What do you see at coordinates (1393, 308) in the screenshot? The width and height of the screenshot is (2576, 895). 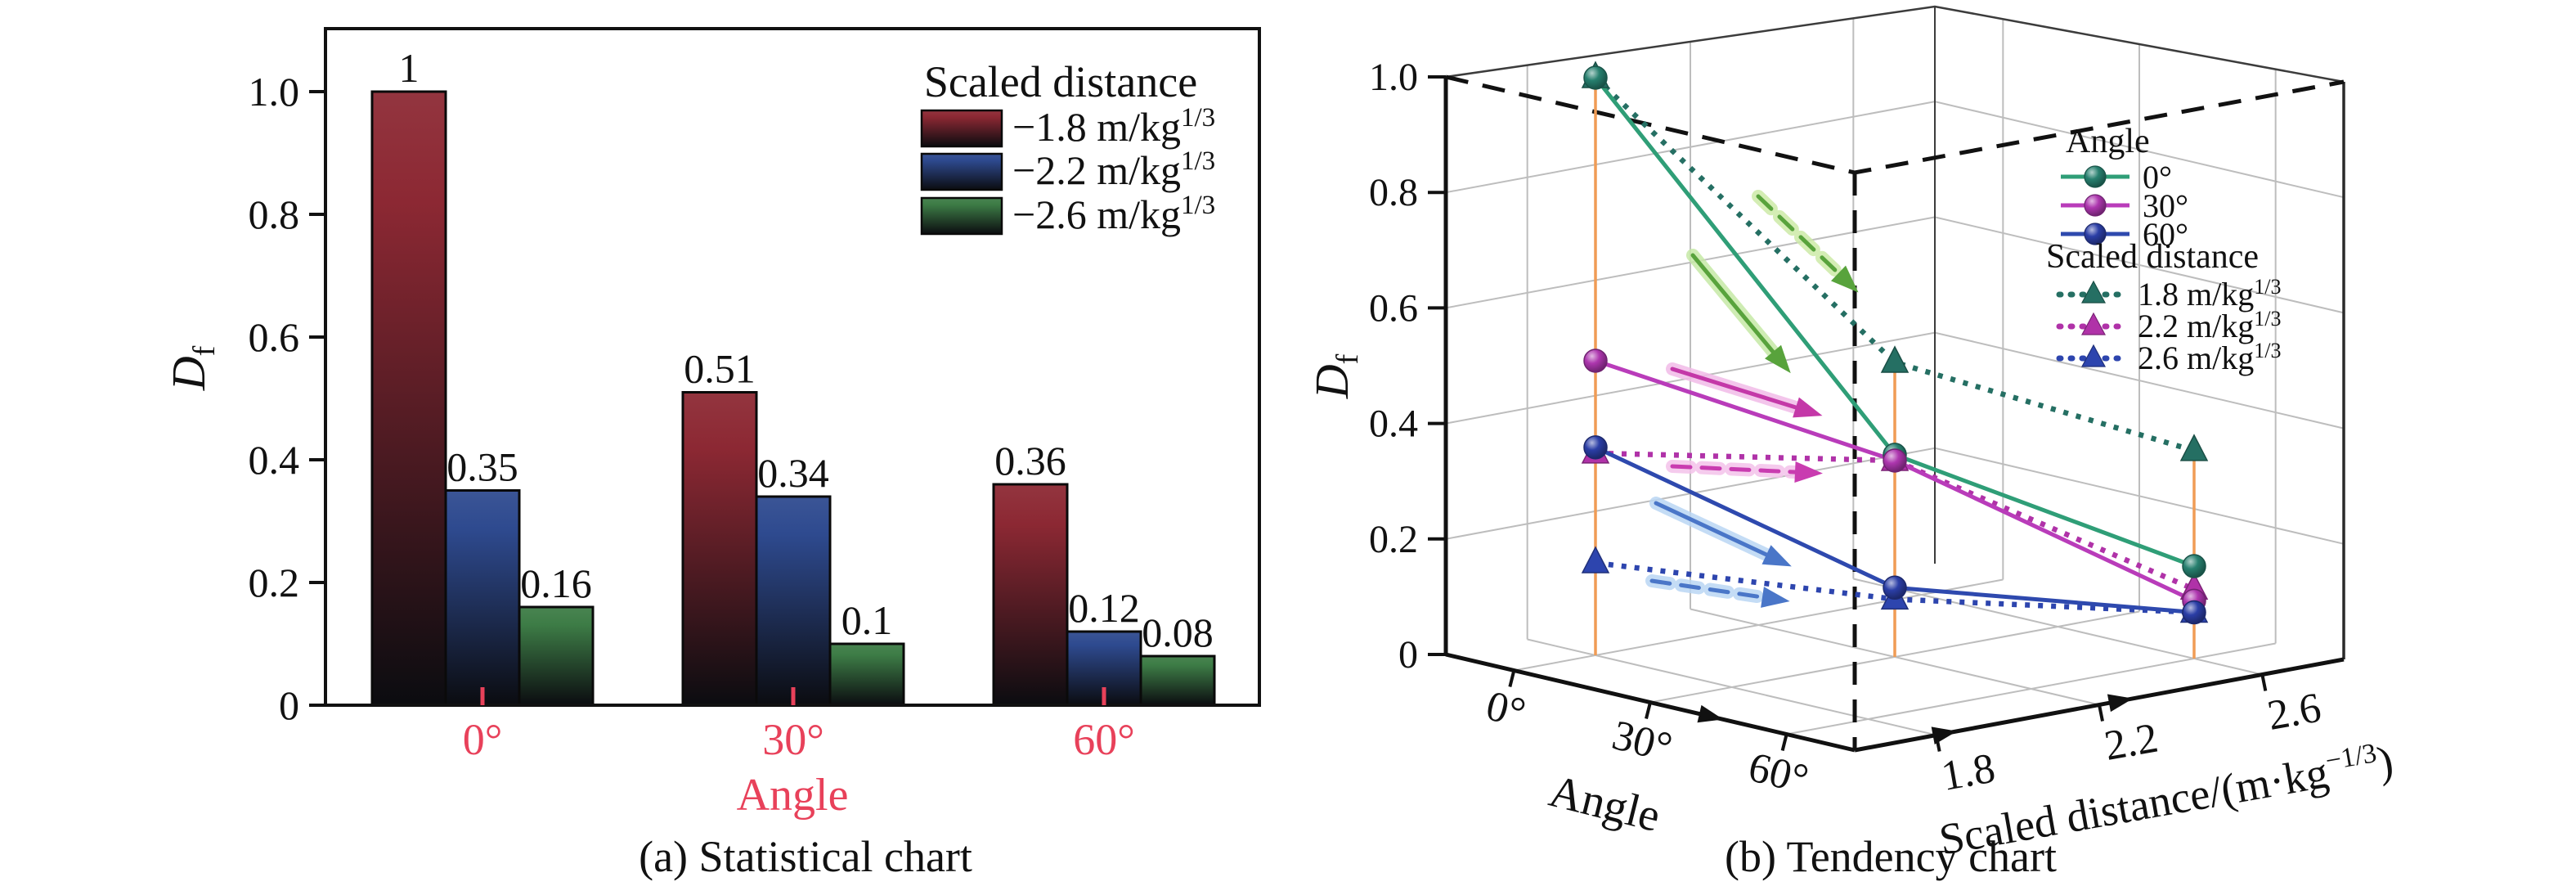 I see `z-tick-label: 0.6` at bounding box center [1393, 308].